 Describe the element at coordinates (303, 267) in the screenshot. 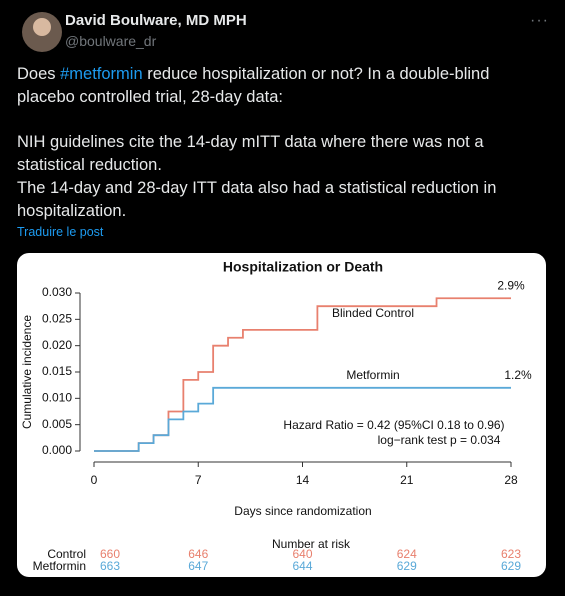

I see `chart-title: Hospitalization or Death` at that location.